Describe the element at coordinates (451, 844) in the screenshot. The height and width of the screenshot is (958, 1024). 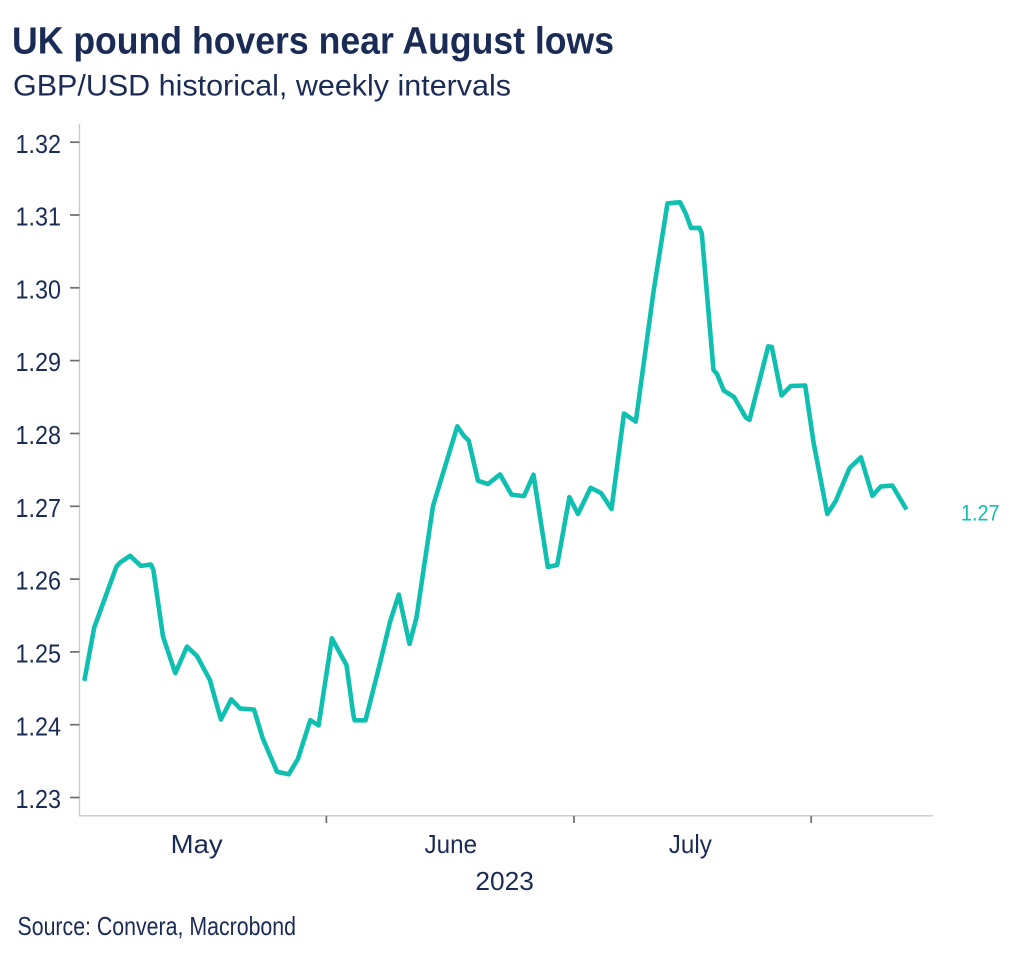
I see `svg-text: June` at that location.